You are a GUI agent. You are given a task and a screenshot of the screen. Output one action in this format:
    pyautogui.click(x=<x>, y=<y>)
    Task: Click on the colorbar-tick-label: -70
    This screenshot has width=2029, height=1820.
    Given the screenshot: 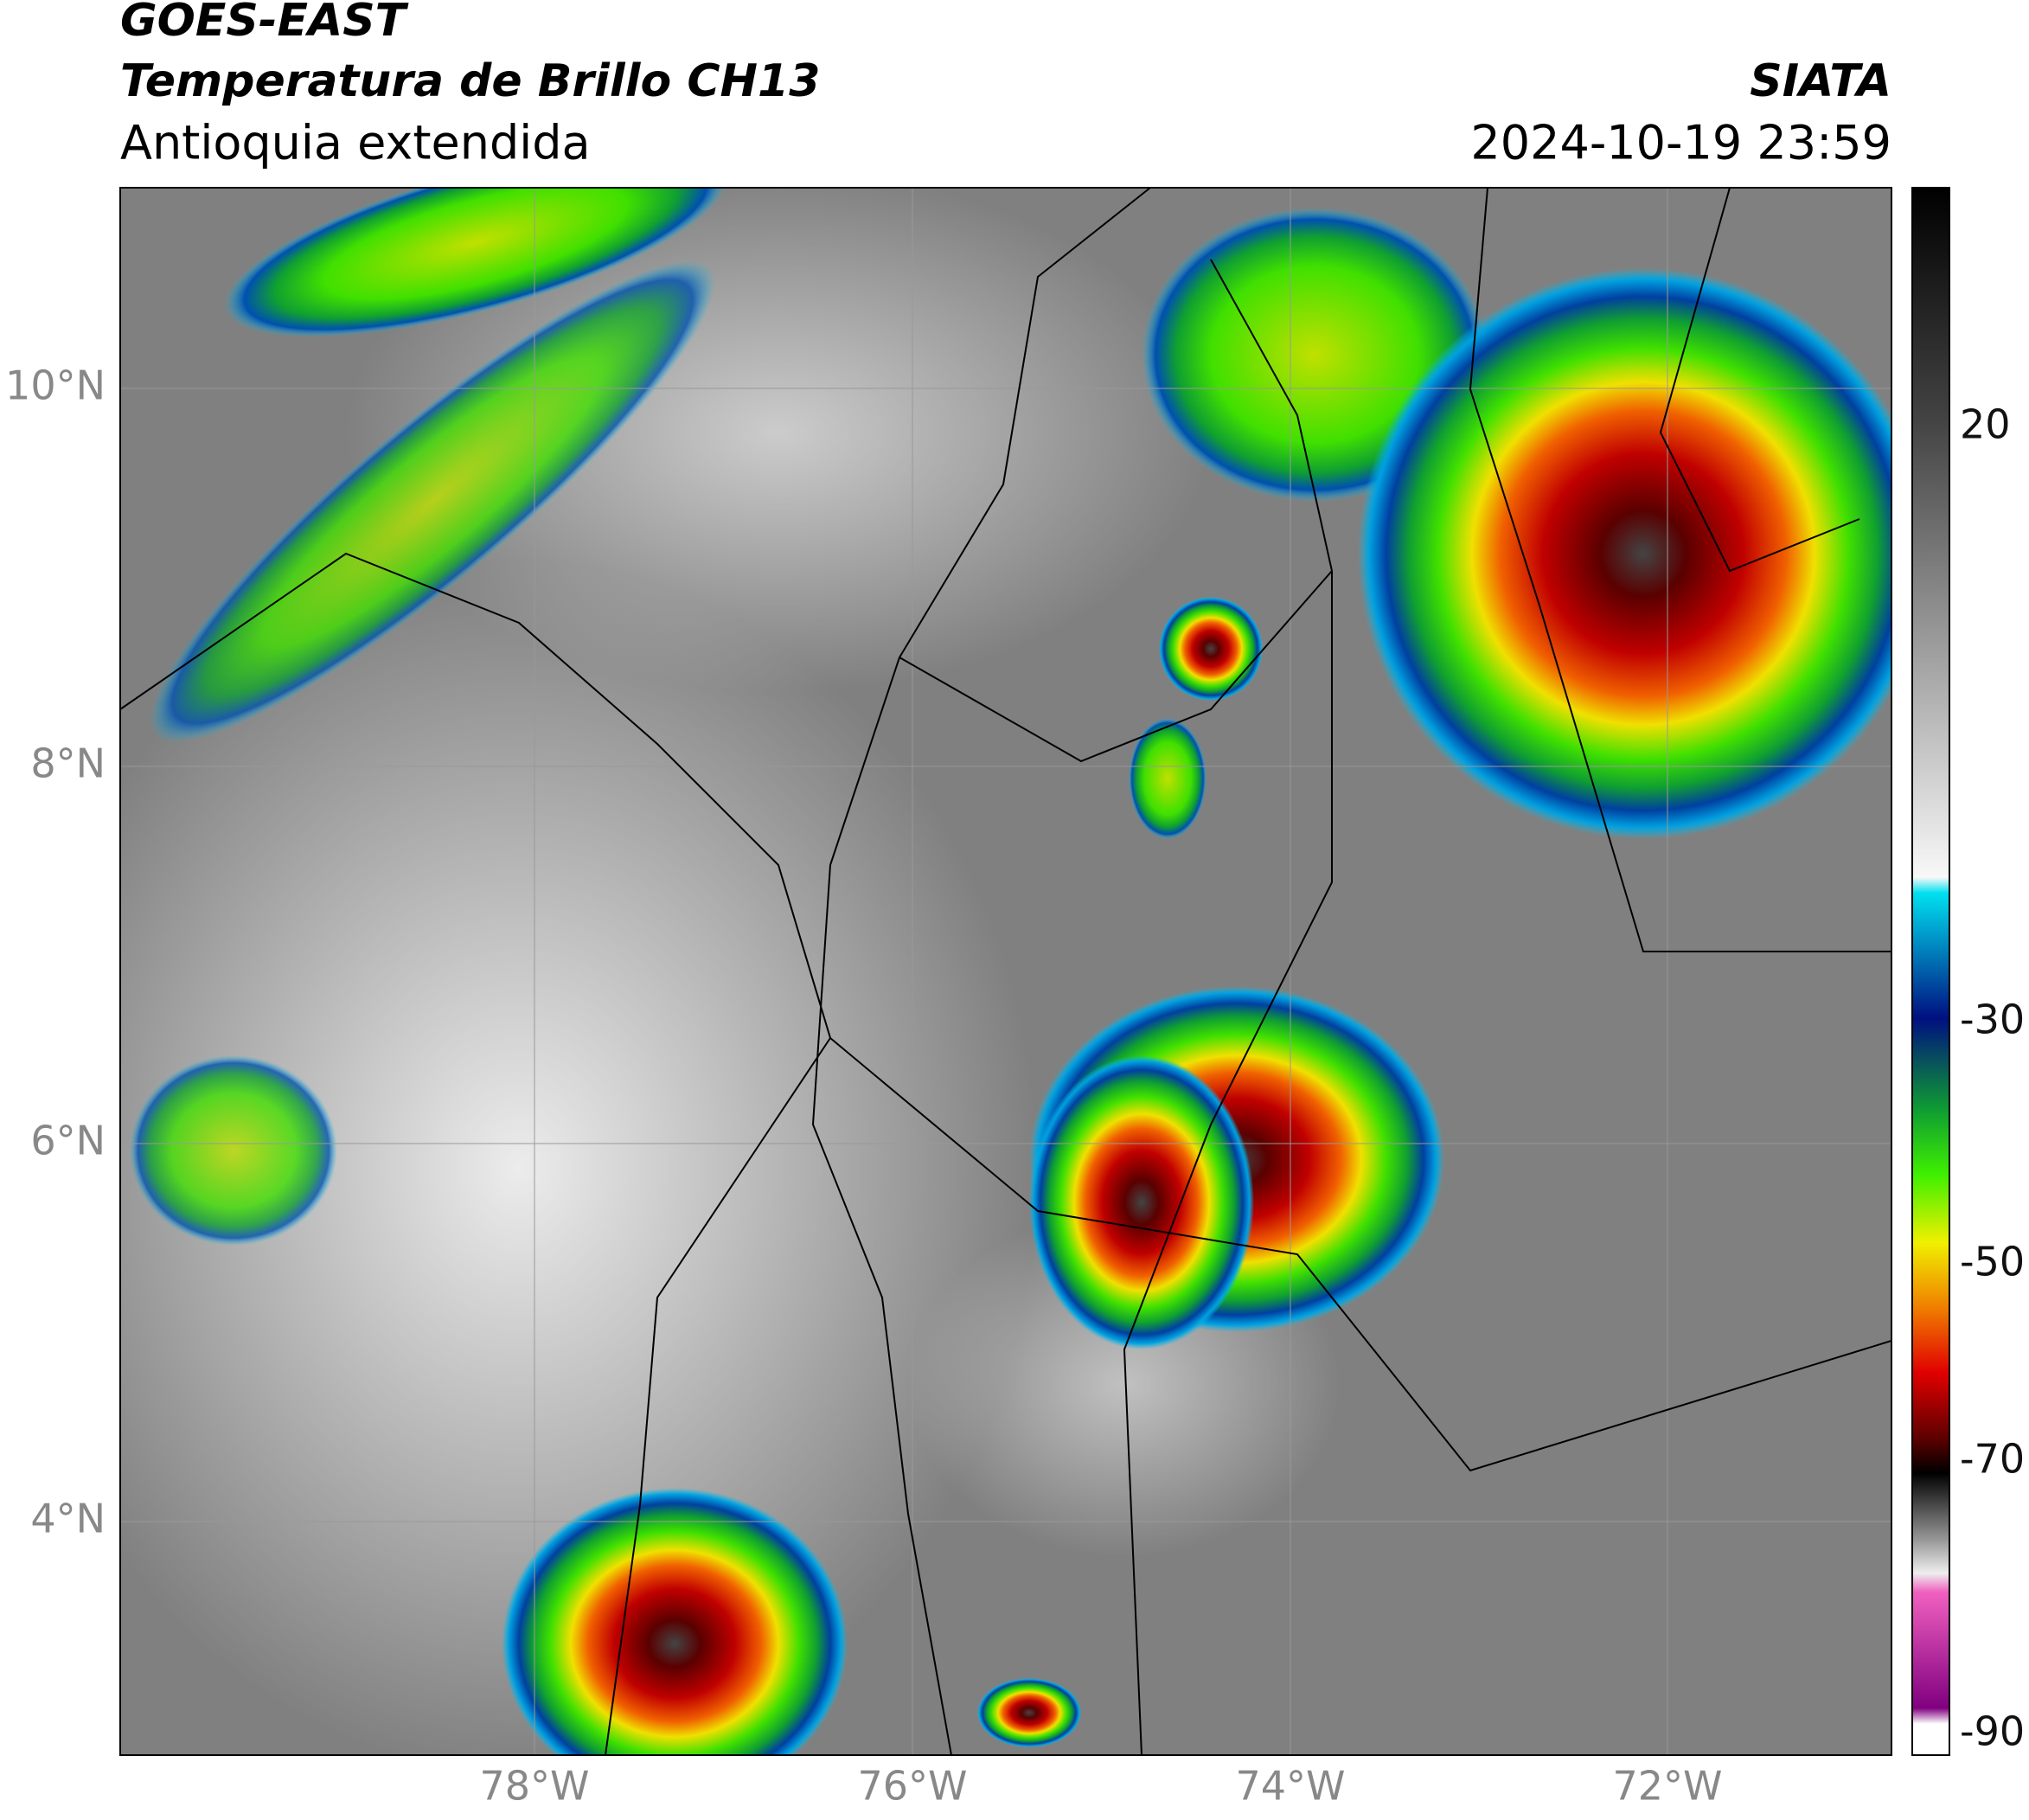 What is the action you would take?
    pyautogui.click(x=1992, y=1459)
    